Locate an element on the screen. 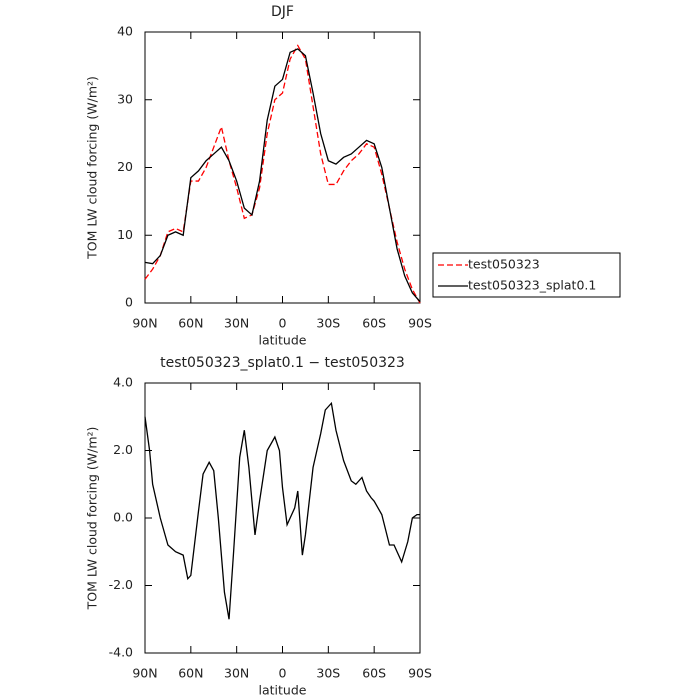 This screenshot has height=700, width=700. y-tick-label: 10 is located at coordinates (125, 234).